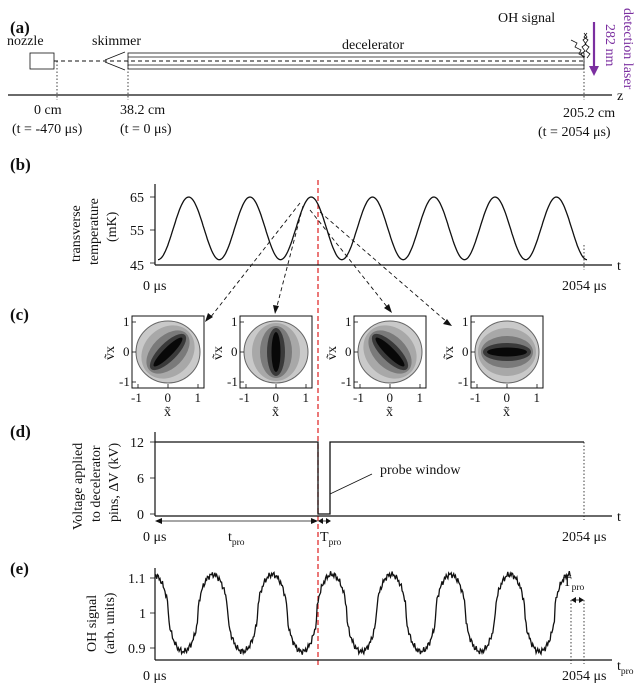 This screenshot has width=642, height=686. What do you see at coordinates (110, 623) in the screenshot?
I see `panel-e-ylabel-line2: (arb. units)` at bounding box center [110, 623].